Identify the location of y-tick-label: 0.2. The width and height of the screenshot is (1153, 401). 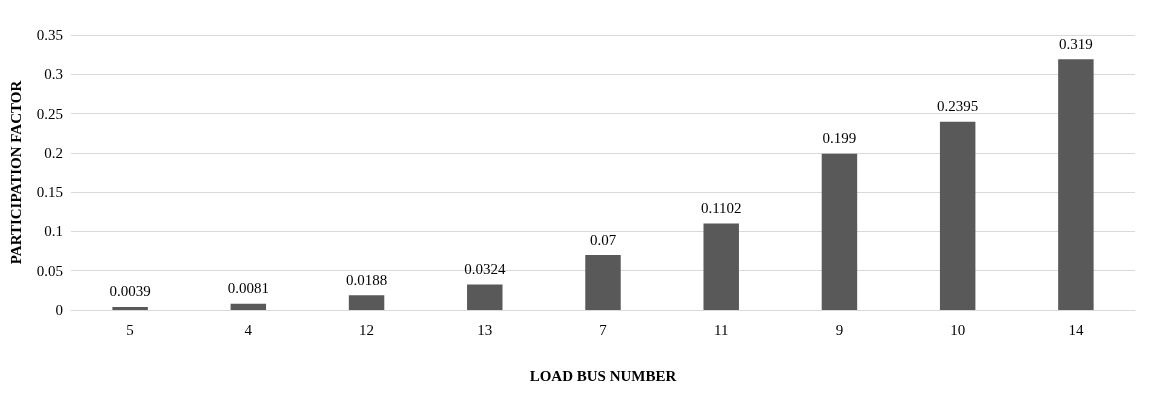
(53, 152).